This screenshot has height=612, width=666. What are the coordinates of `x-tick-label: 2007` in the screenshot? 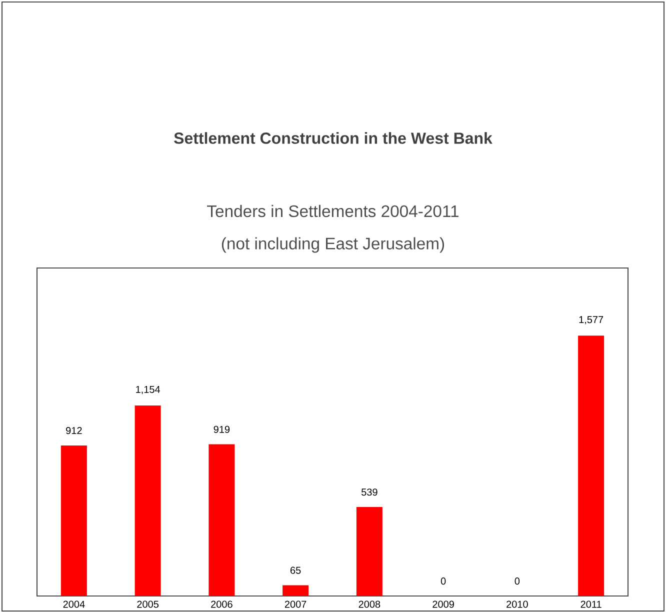 It's located at (295, 604).